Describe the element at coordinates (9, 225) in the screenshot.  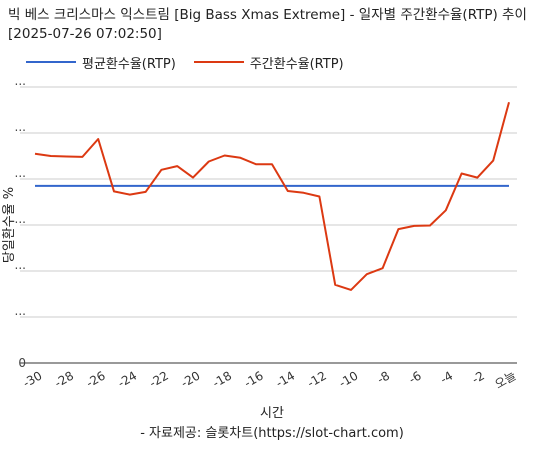
I see `y-axis-title: 당일환수율 %` at that location.